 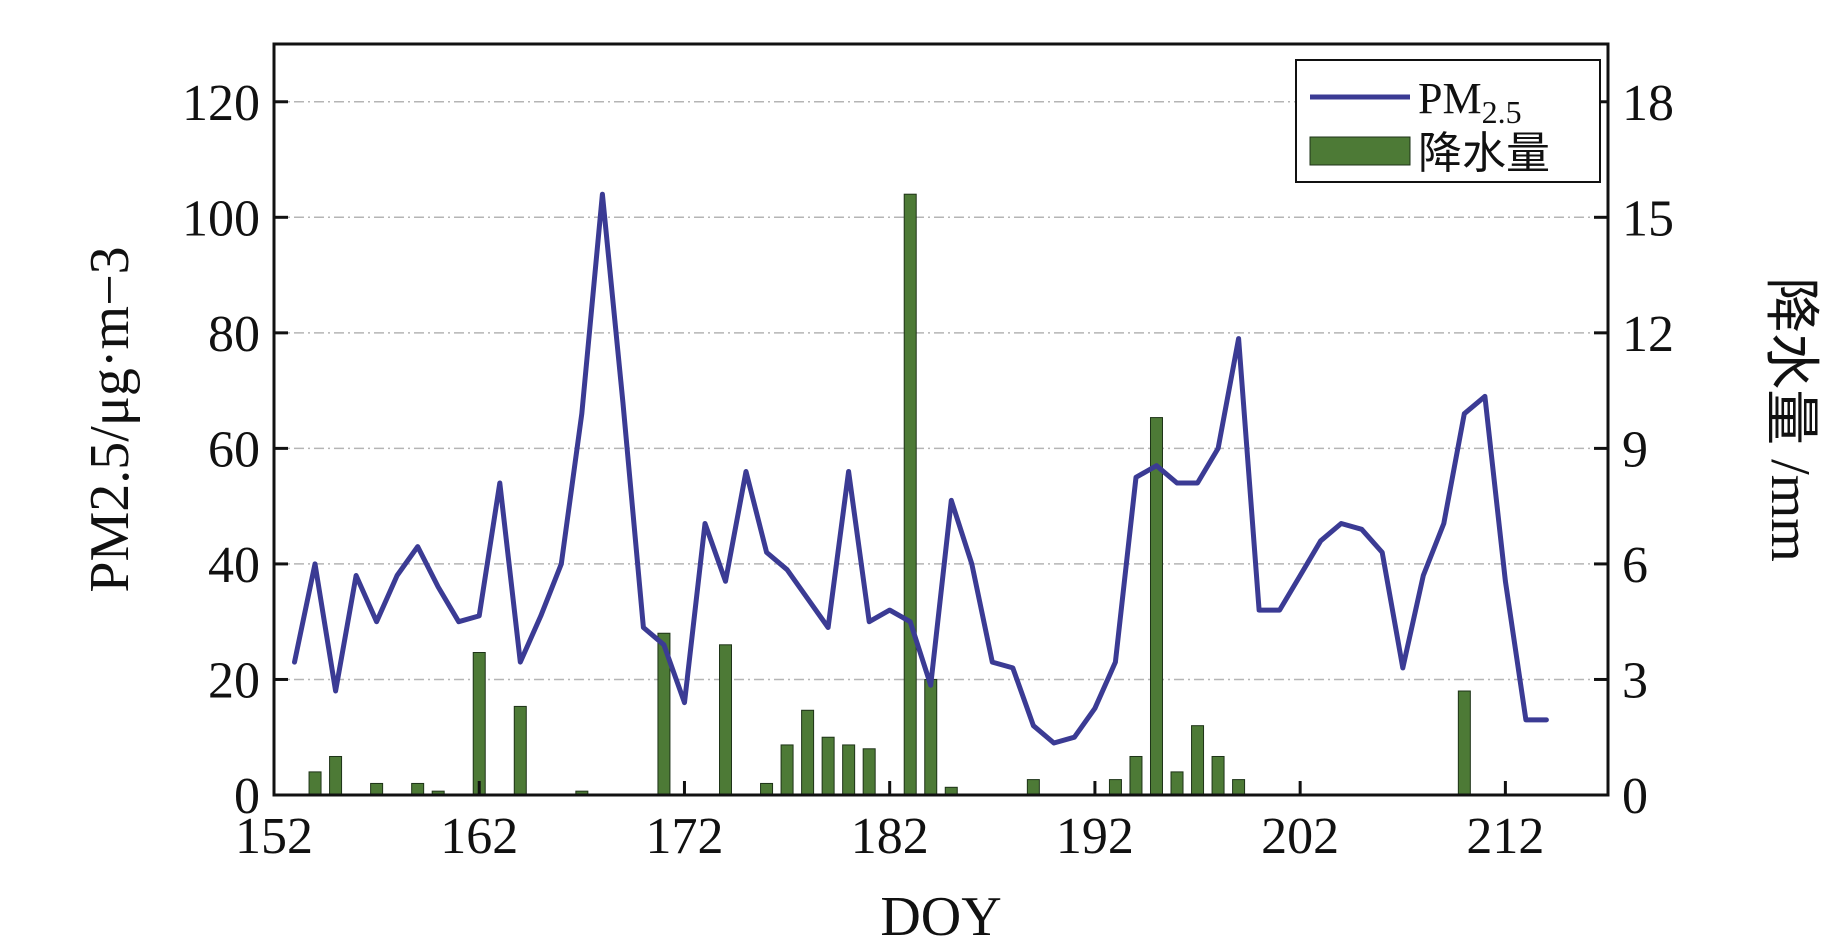 I want to click on y-right-tick-label: 0, so click(x=1635, y=796).